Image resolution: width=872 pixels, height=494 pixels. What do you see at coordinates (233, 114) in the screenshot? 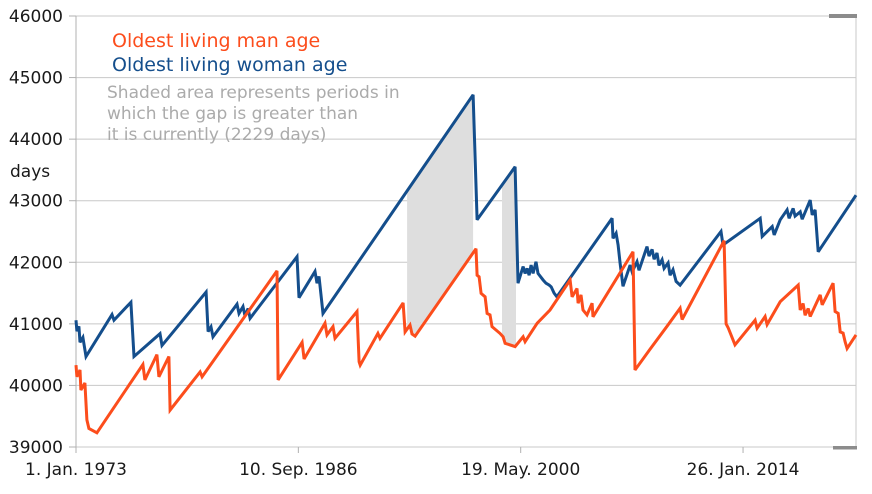
I see `shaded-area-note-line2: which the gap is greater than` at bounding box center [233, 114].